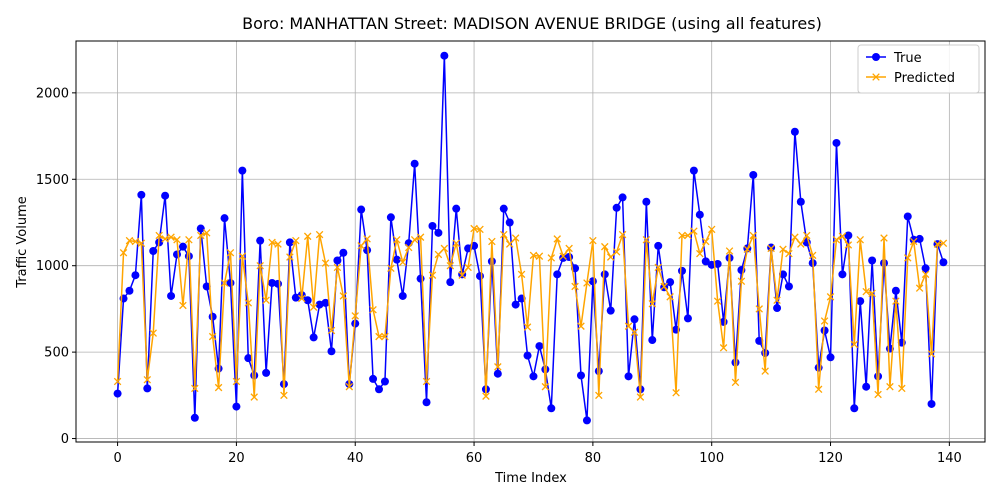  I want to click on legend-marker-predicted, so click(876, 77).